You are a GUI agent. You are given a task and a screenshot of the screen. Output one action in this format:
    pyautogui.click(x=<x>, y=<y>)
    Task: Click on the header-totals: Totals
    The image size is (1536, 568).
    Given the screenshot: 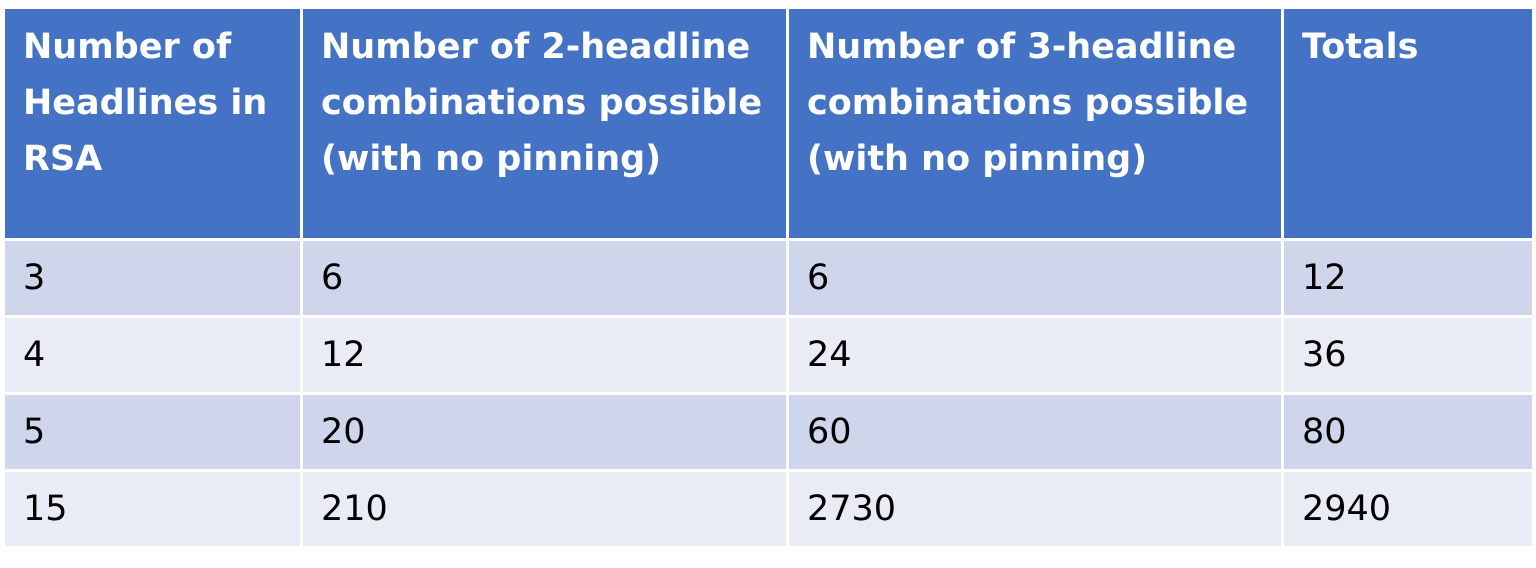 What is the action you would take?
    pyautogui.click(x=1408, y=123)
    